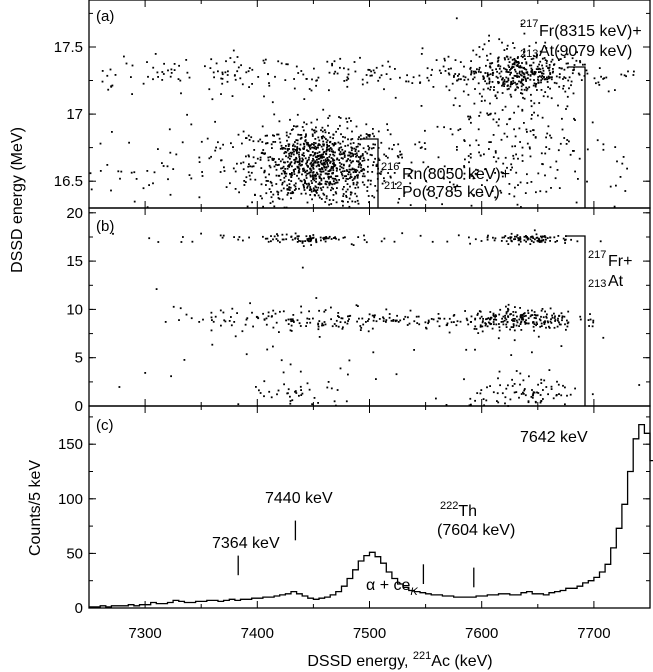 This screenshot has height=672, width=653. What do you see at coordinates (74, 553) in the screenshot?
I see `y-tick-label: 50` at bounding box center [74, 553].